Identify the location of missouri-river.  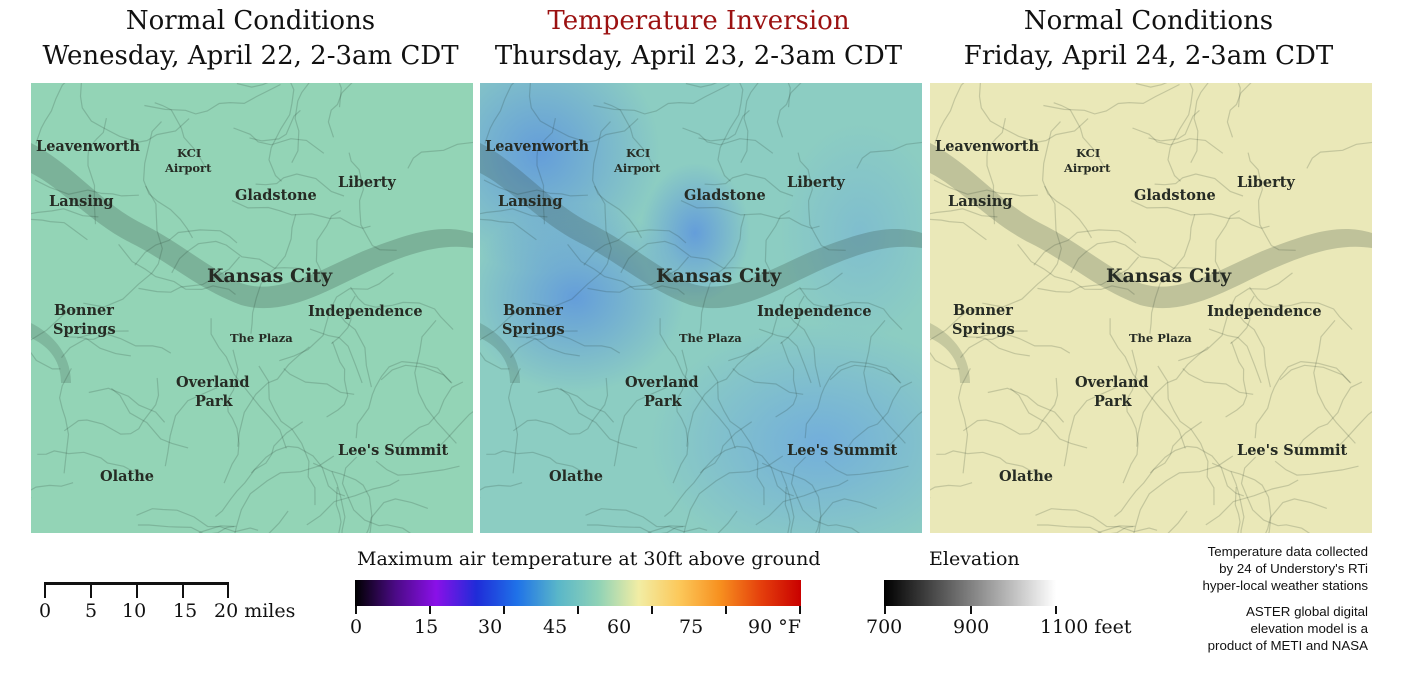
(701, 226).